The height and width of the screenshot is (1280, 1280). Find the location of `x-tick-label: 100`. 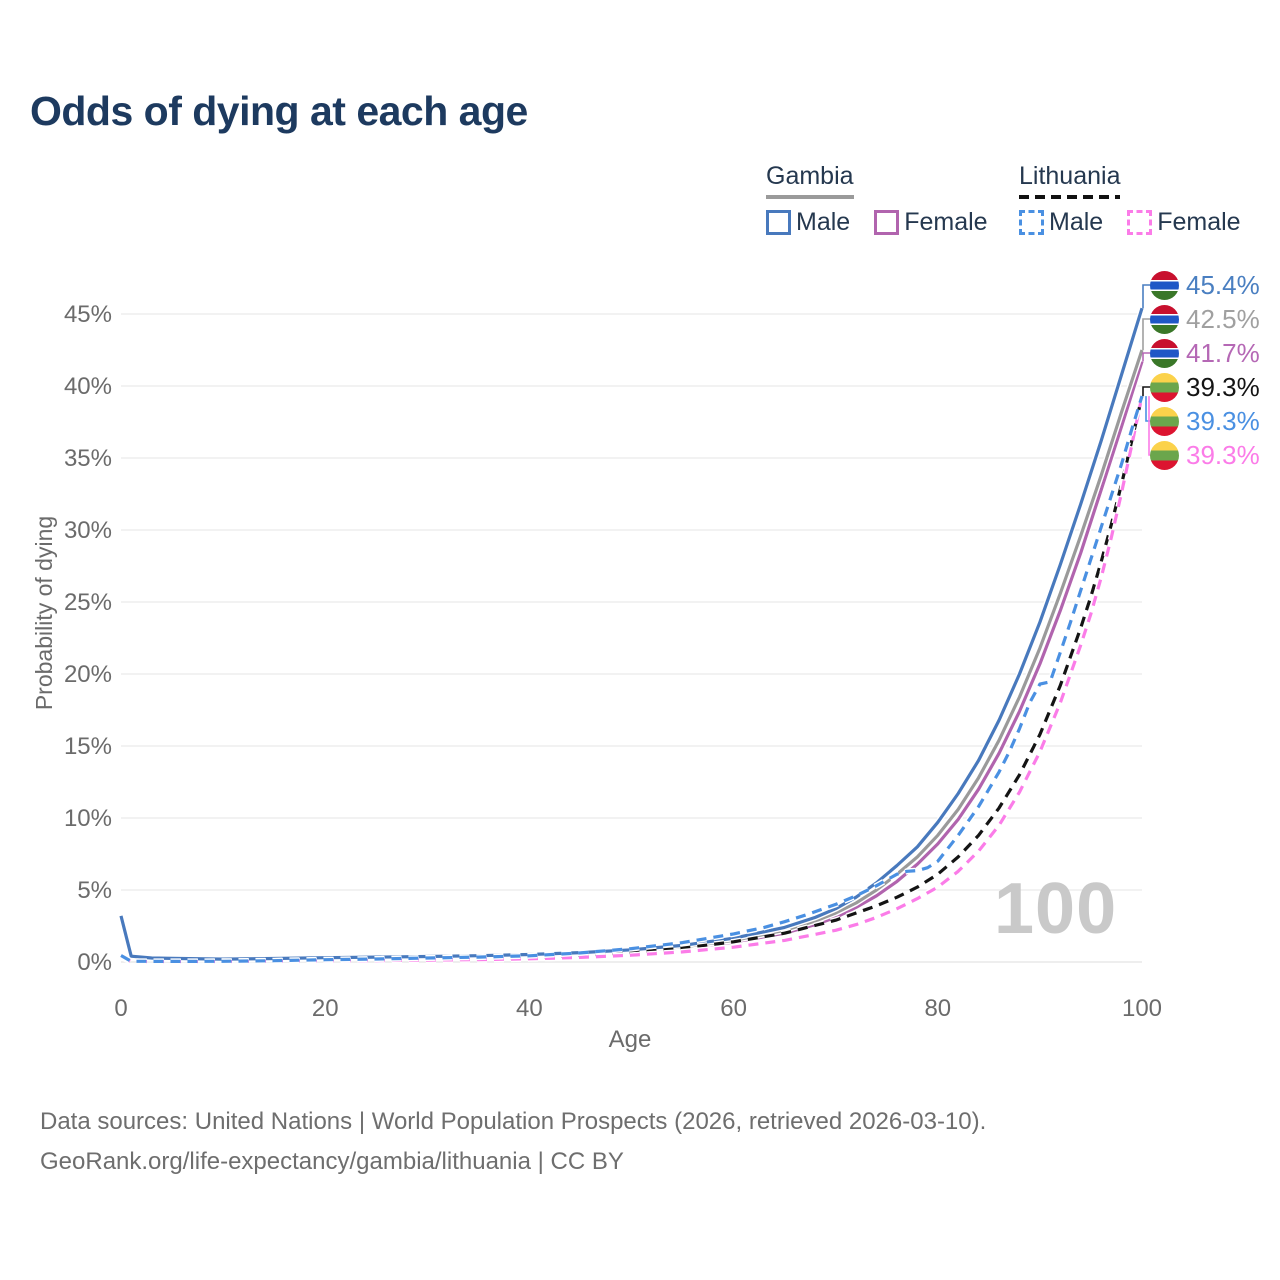

x-tick-label: 100 is located at coordinates (1142, 1008).